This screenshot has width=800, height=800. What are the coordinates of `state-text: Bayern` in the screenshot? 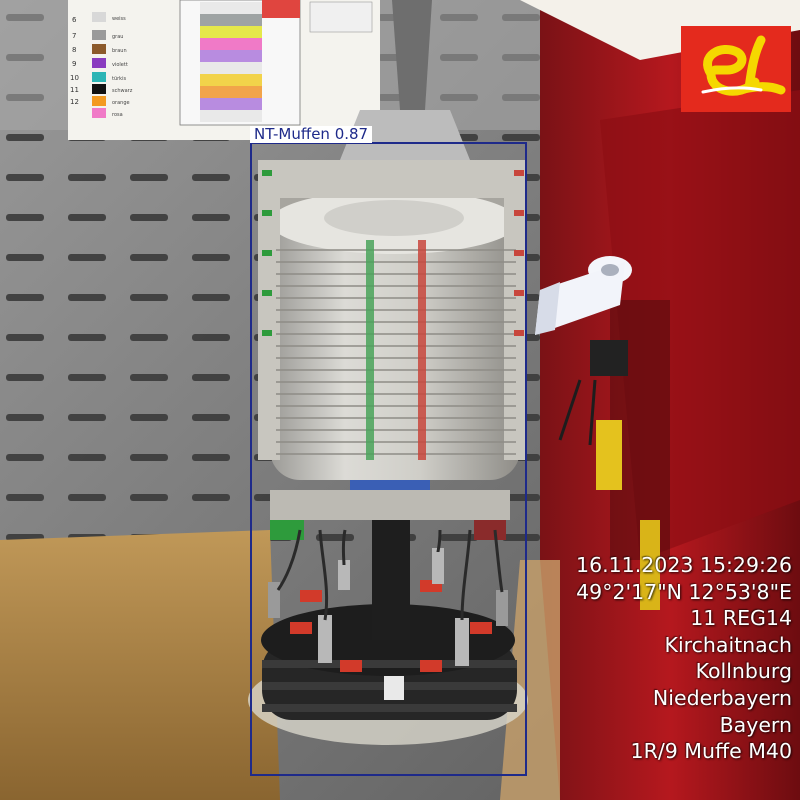 It's located at (755, 724).